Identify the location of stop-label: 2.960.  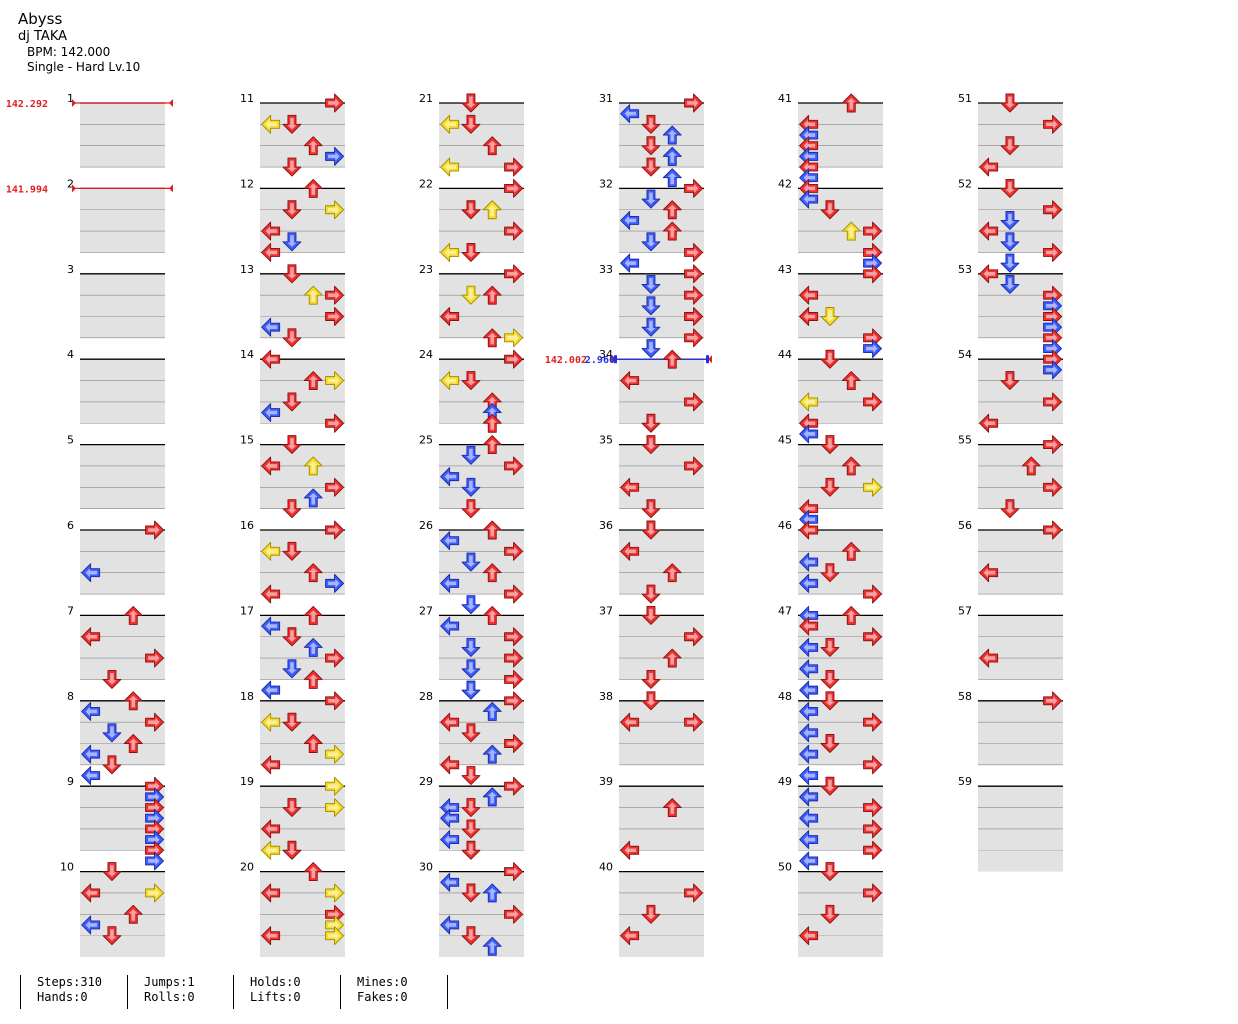
(600, 360).